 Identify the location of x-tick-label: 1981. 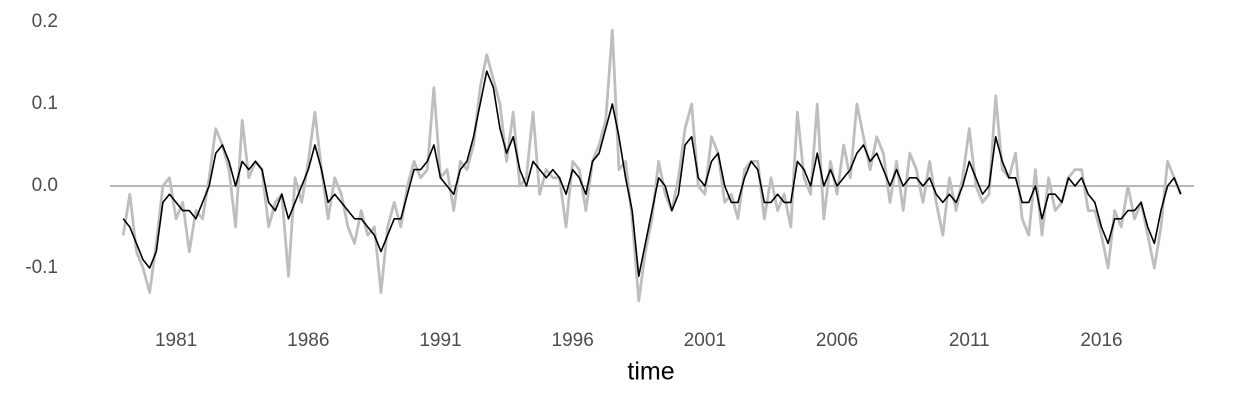
(176, 340).